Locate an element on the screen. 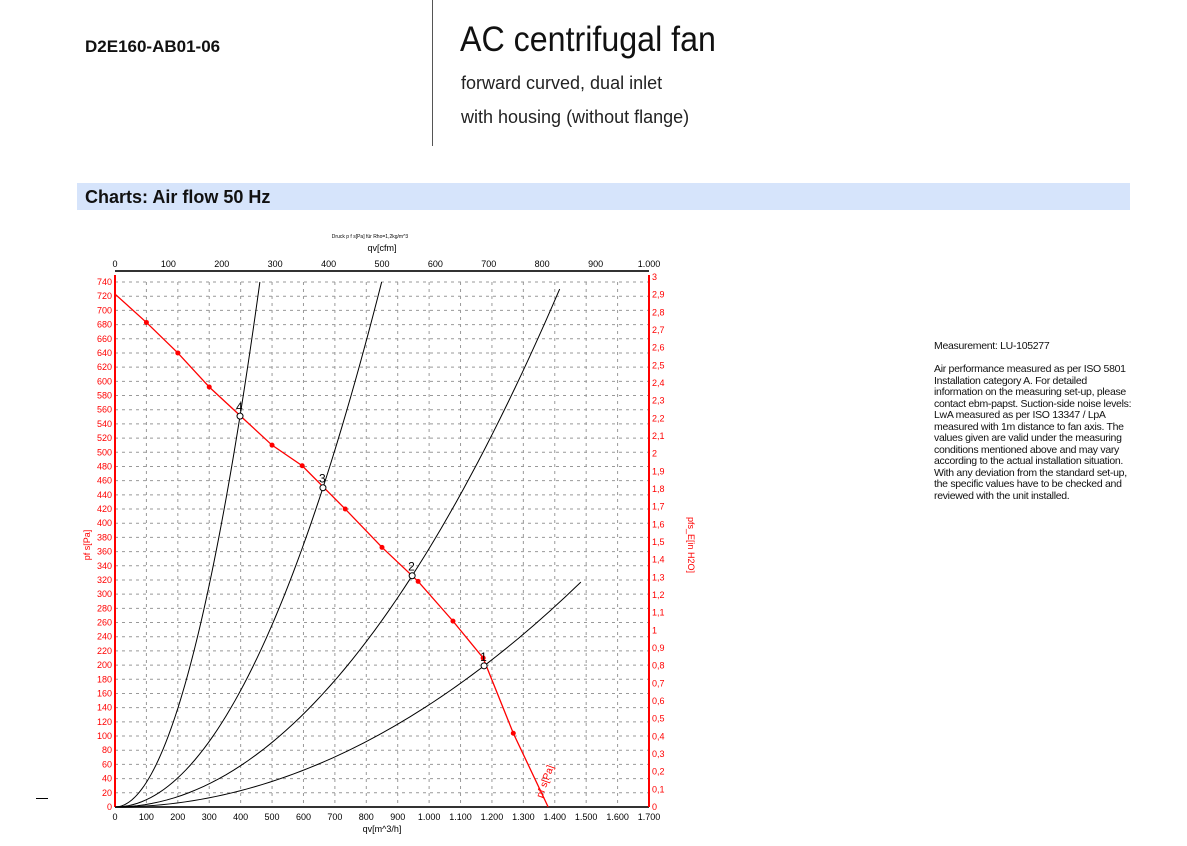  y-tick-label: 20 is located at coordinates (107, 793).